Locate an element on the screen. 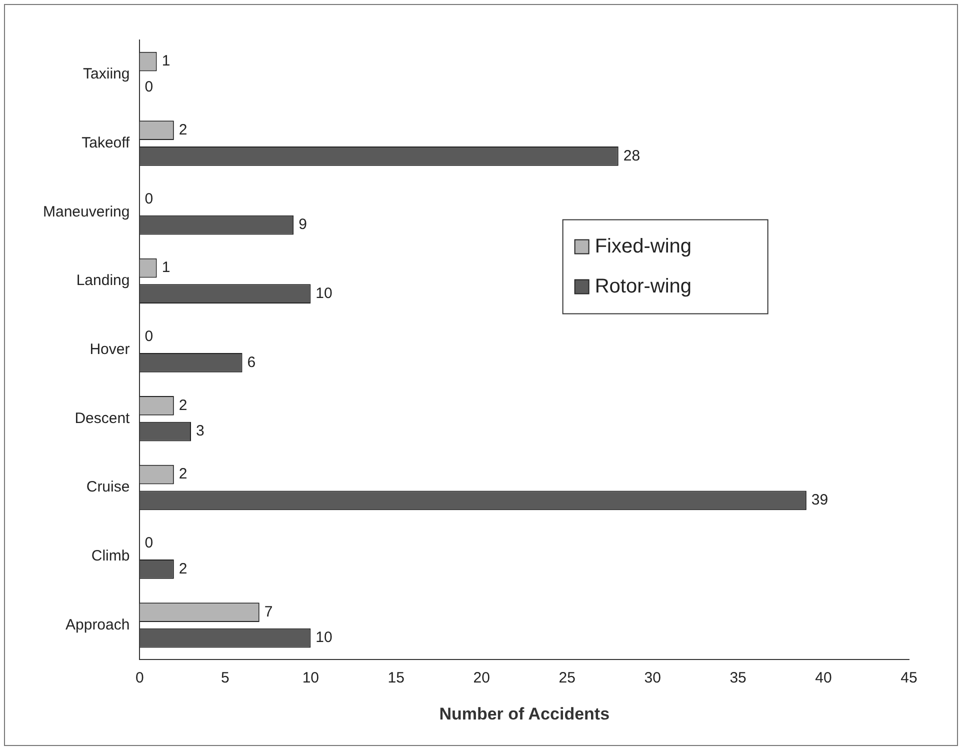 This screenshot has height=754, width=964. legend-label: Fixed-wing is located at coordinates (643, 246).